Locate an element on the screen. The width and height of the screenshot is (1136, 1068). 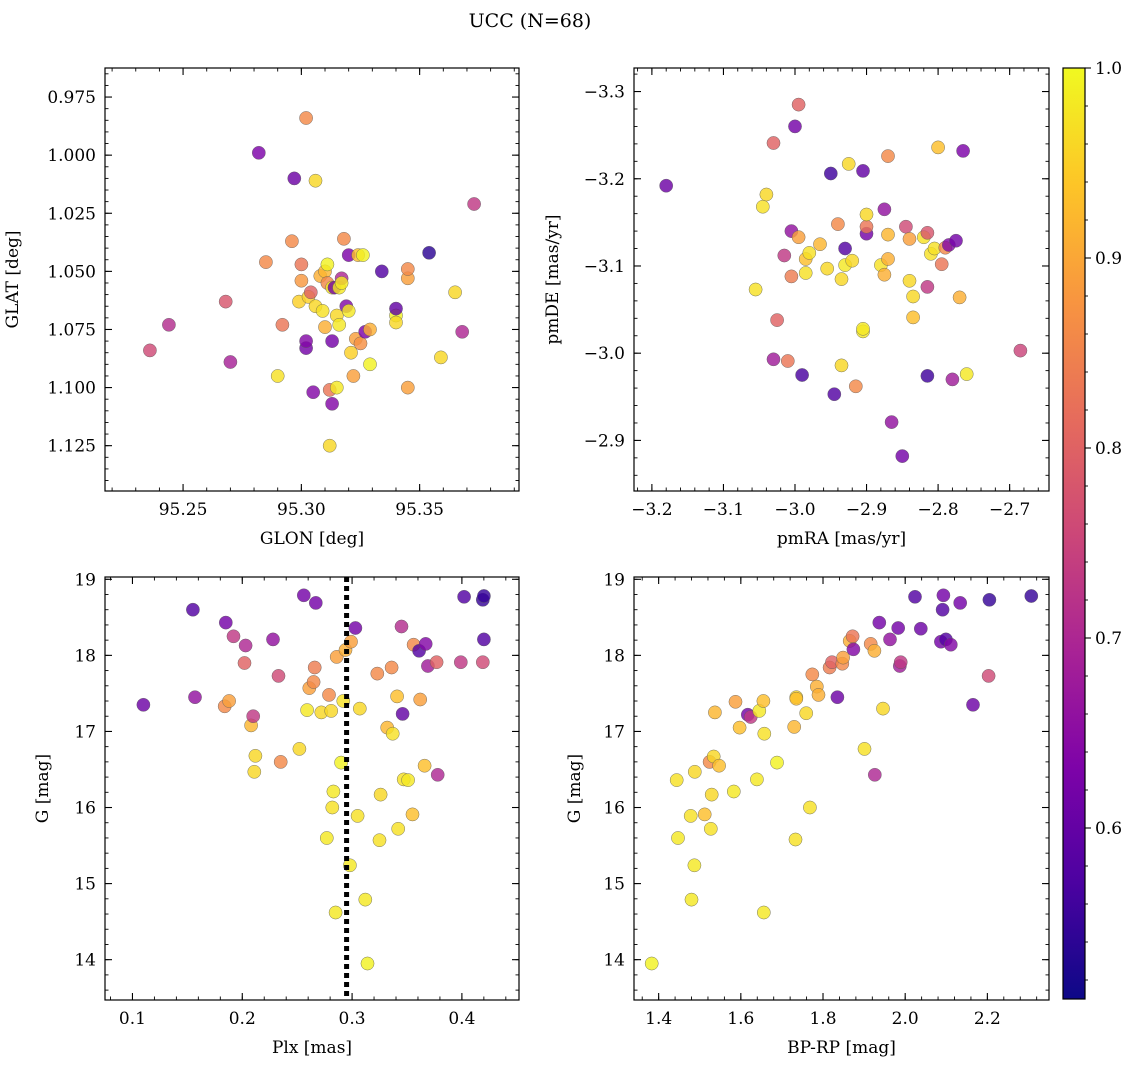
colorbar: 0.6 0.7 0.8 0.9 1.0 is located at coordinates (1092, 529).